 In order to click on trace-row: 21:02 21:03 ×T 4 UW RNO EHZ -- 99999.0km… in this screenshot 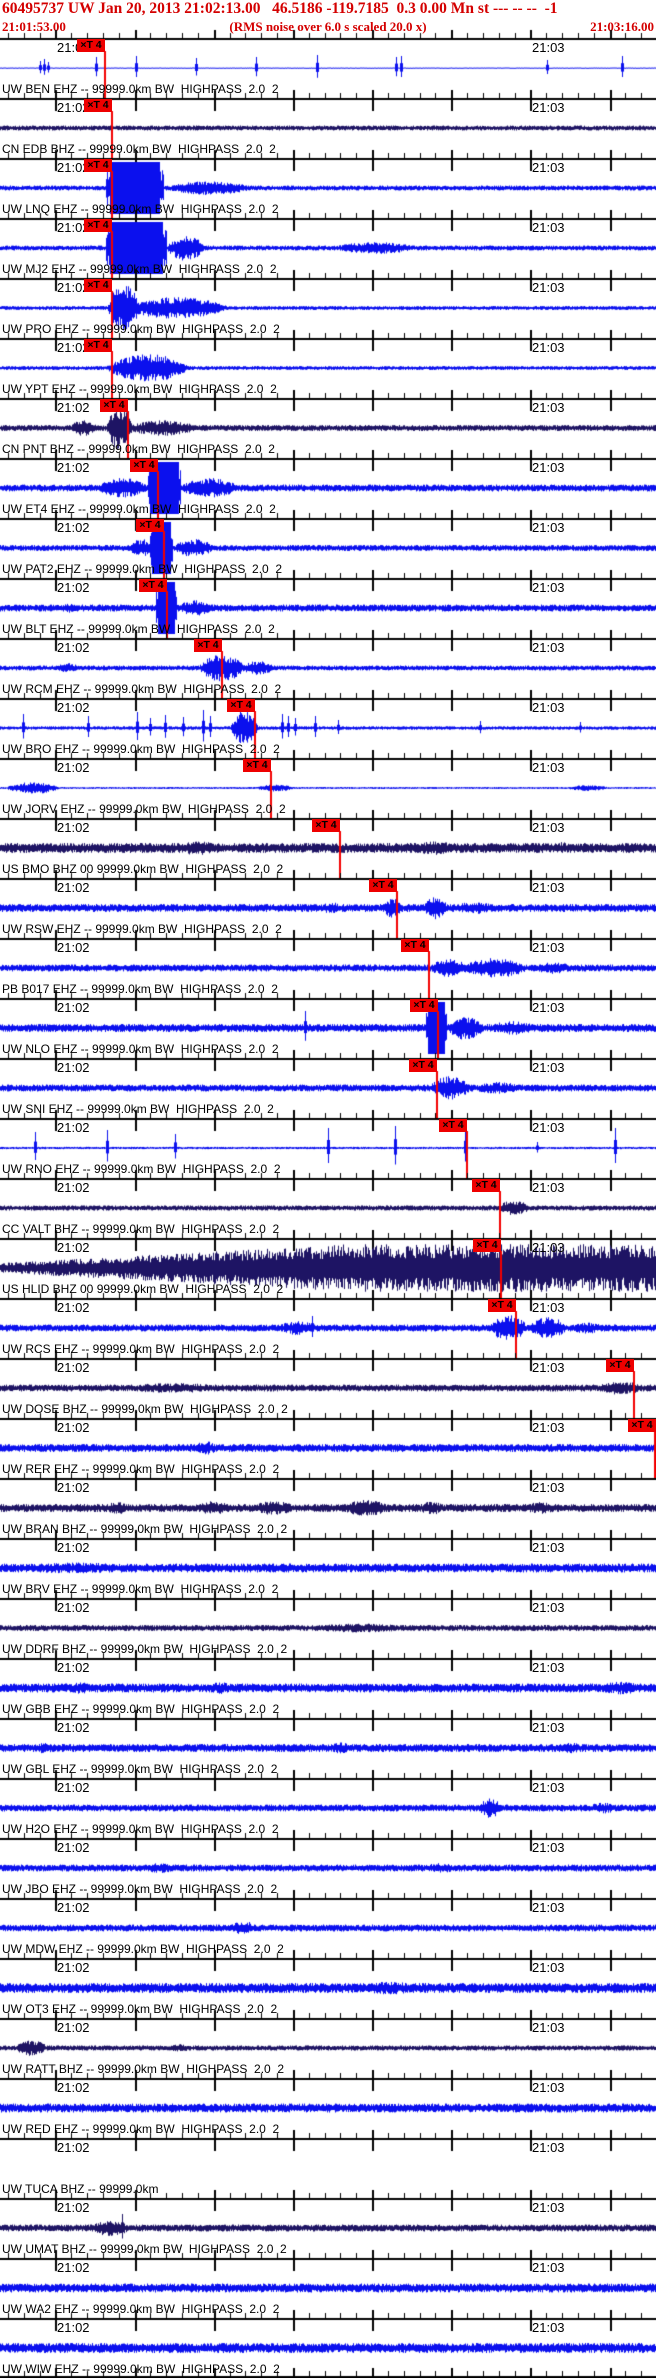, I will do `click(328, 1148)`.